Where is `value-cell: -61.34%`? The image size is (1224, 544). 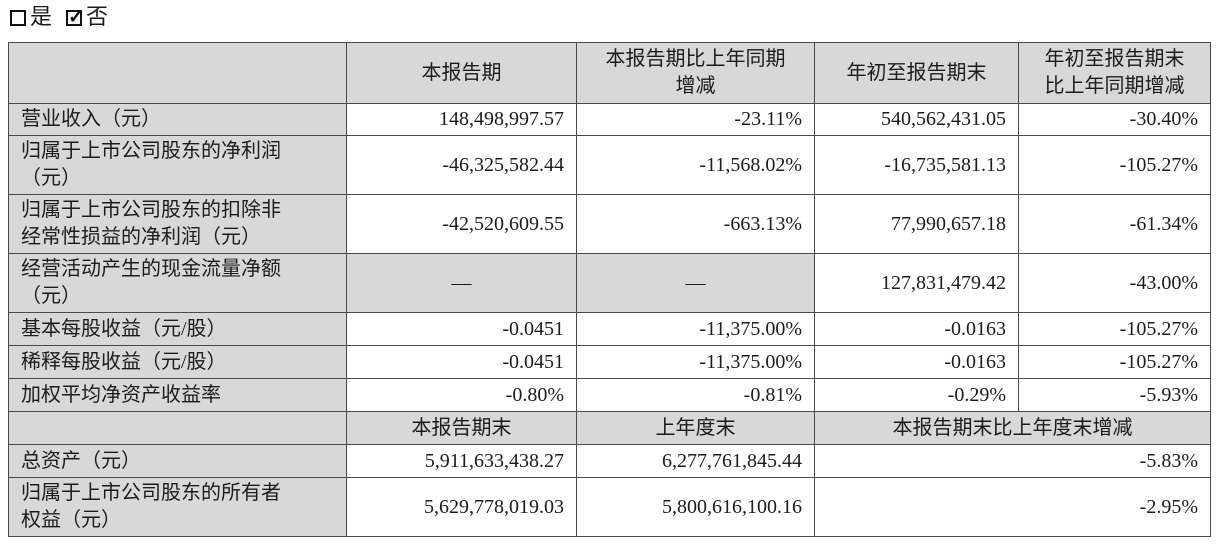 value-cell: -61.34% is located at coordinates (1114, 224).